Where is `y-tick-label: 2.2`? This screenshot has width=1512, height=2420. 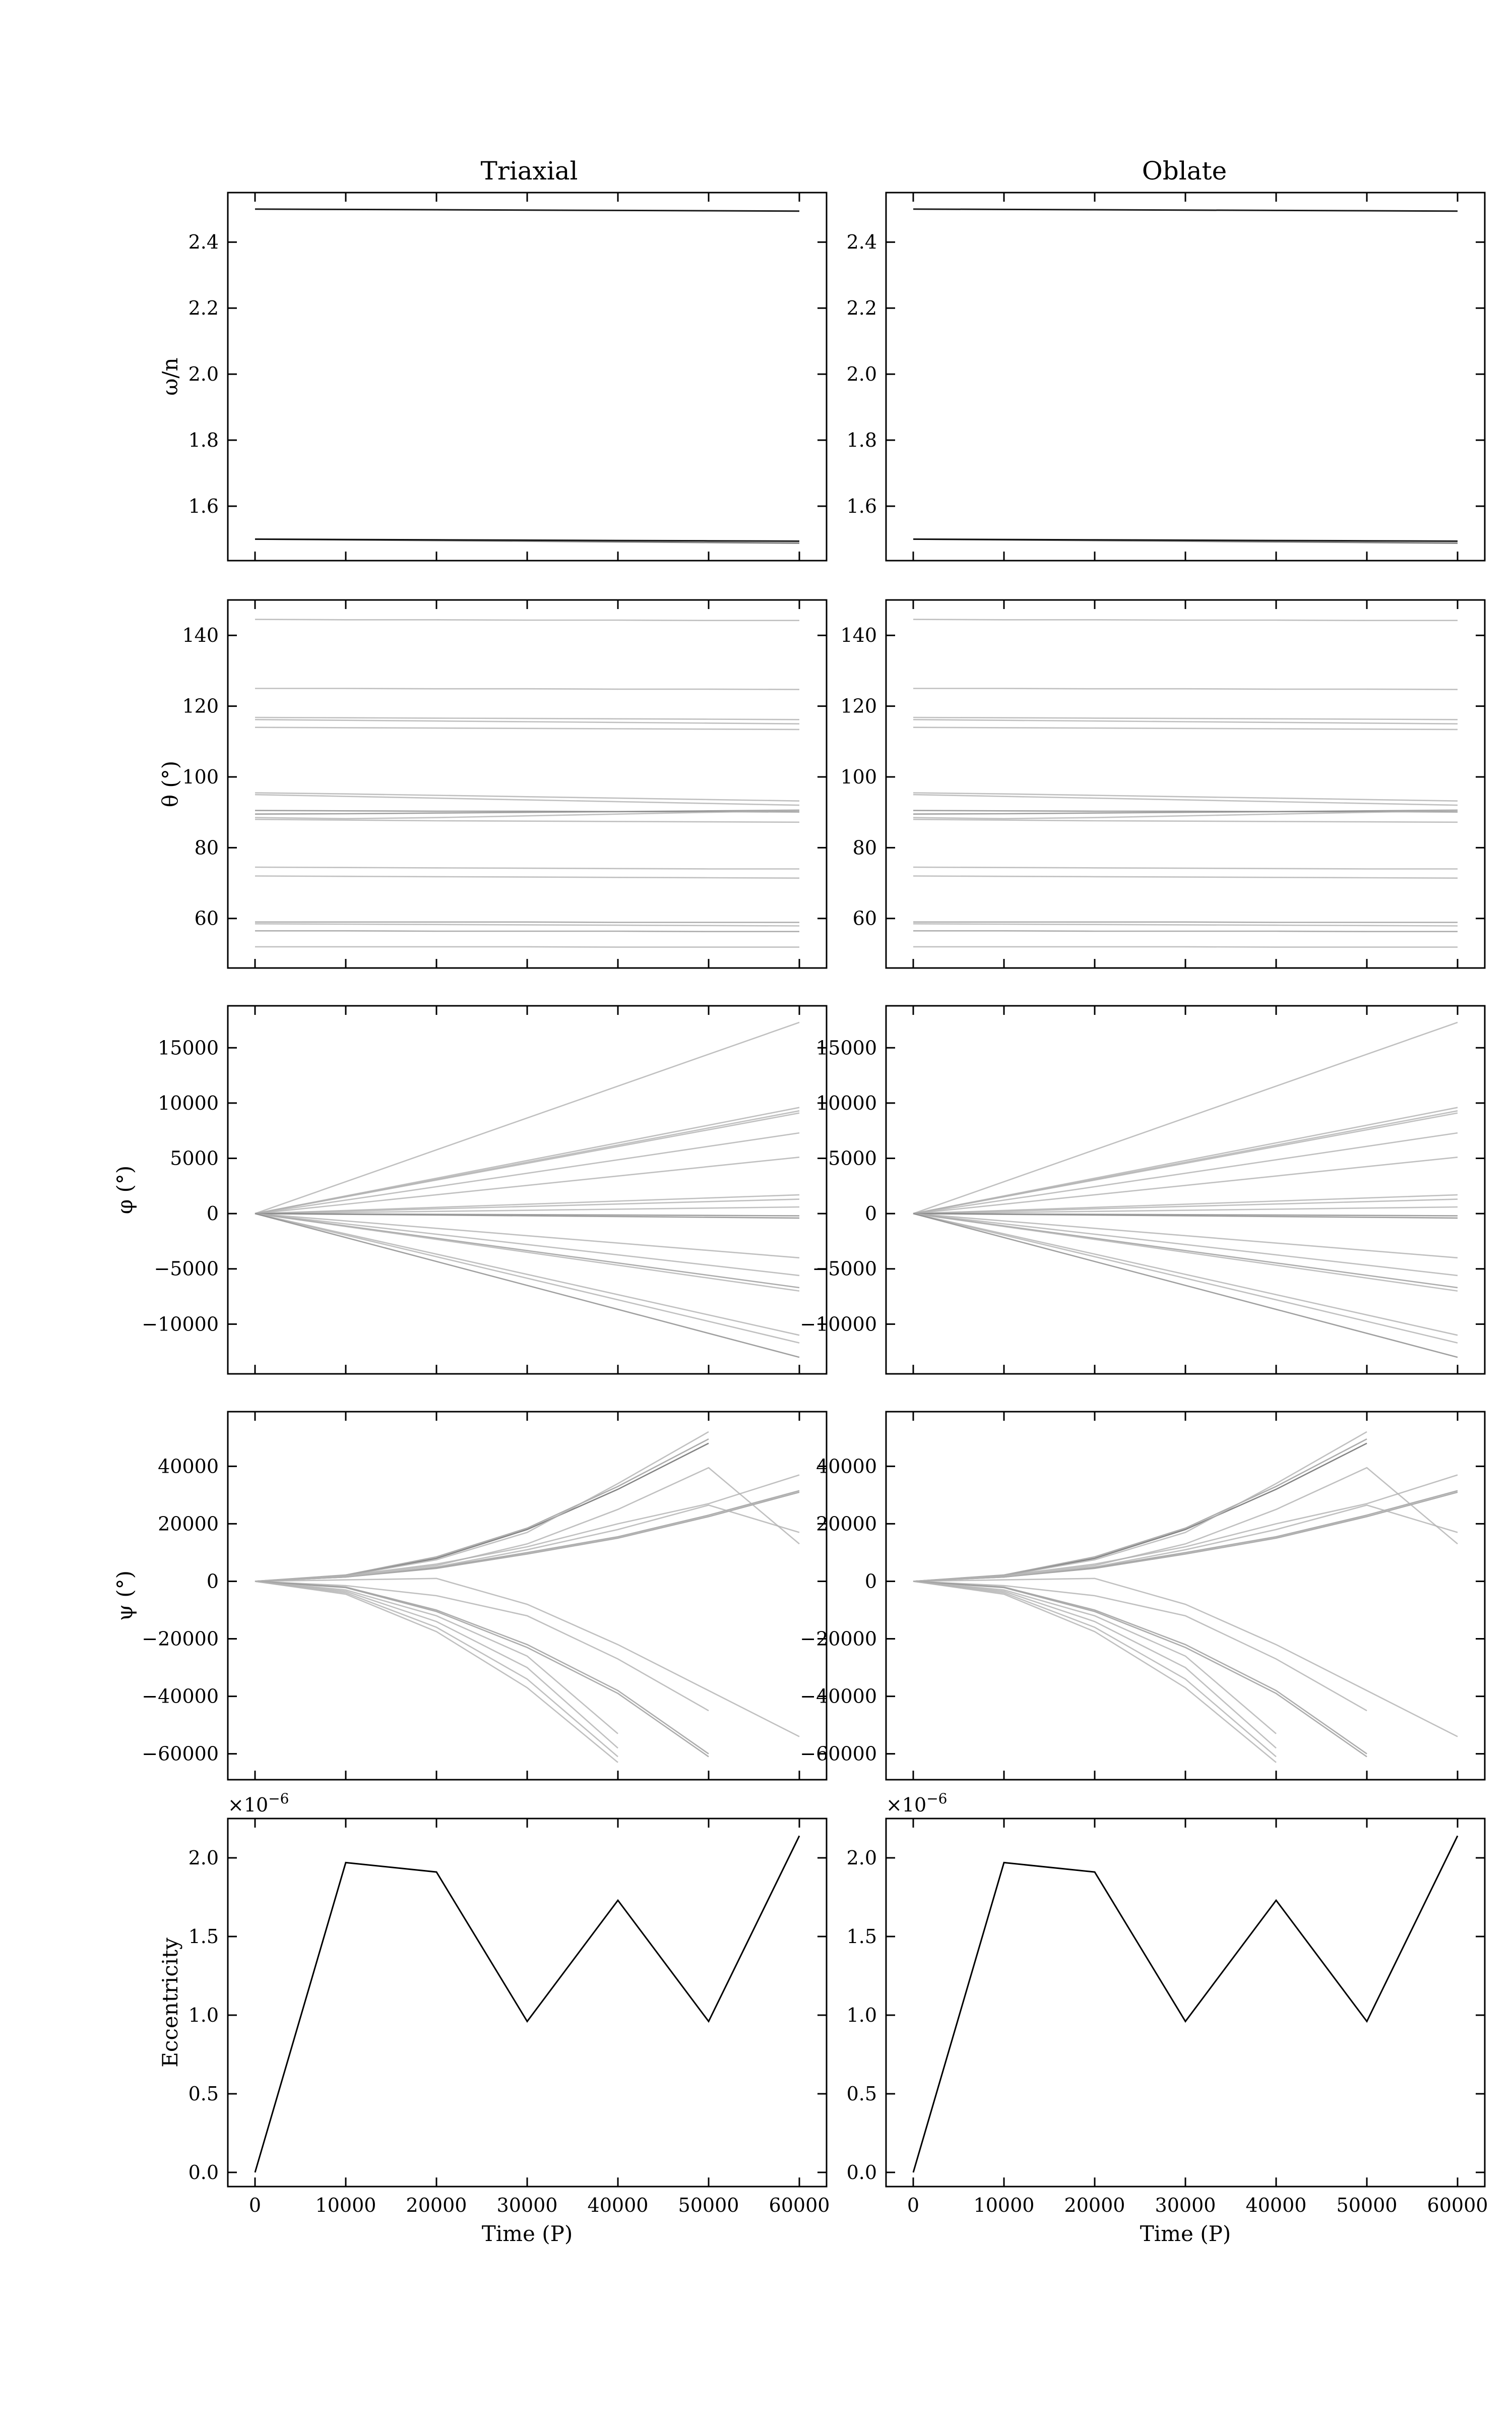 y-tick-label: 2.2 is located at coordinates (862, 308).